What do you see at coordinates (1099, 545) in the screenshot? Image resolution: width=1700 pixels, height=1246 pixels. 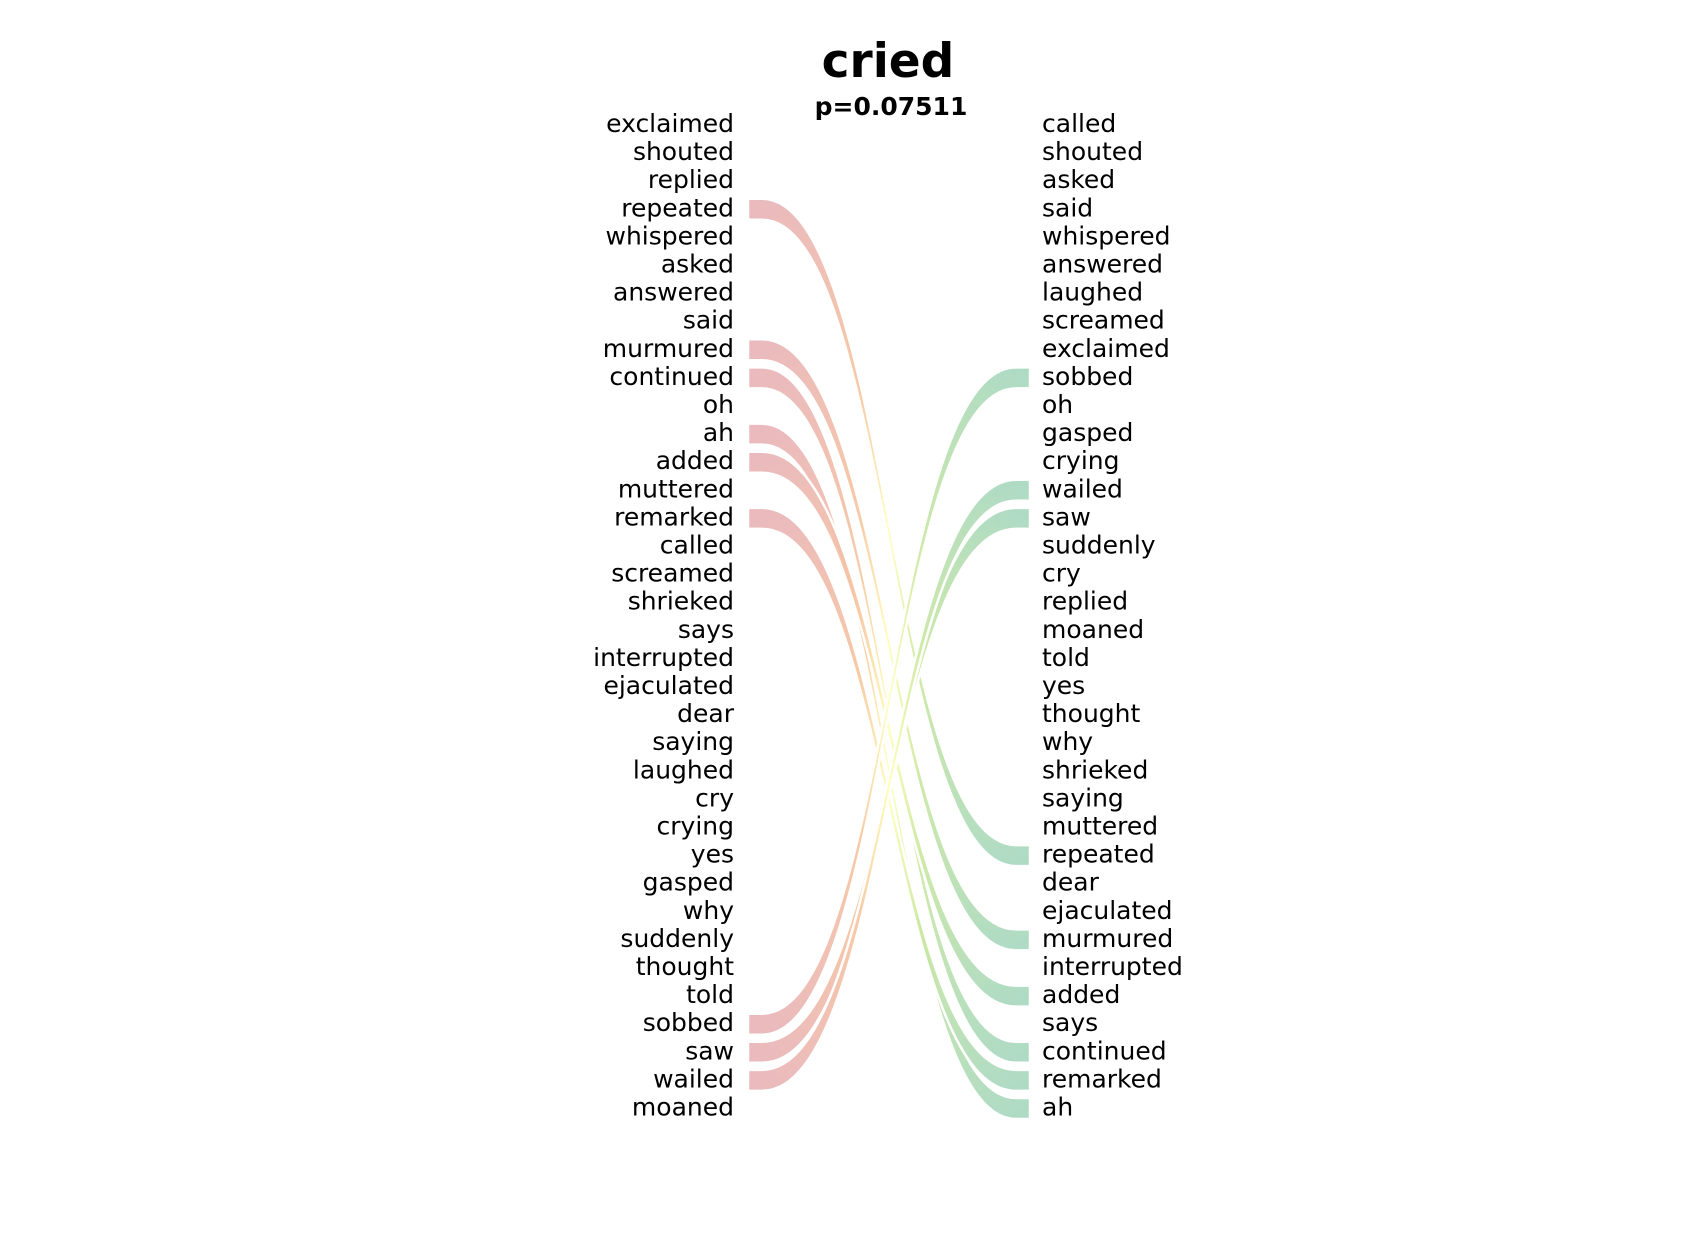 I see `right-word-label: suddenly` at bounding box center [1099, 545].